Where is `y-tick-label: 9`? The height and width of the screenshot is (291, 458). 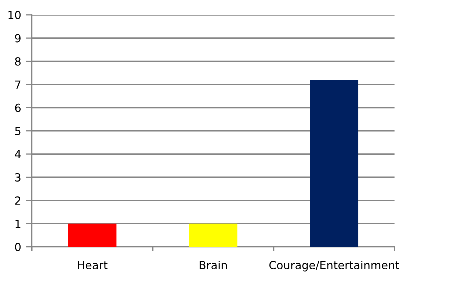
y-tick-label: 9 is located at coordinates (18, 38).